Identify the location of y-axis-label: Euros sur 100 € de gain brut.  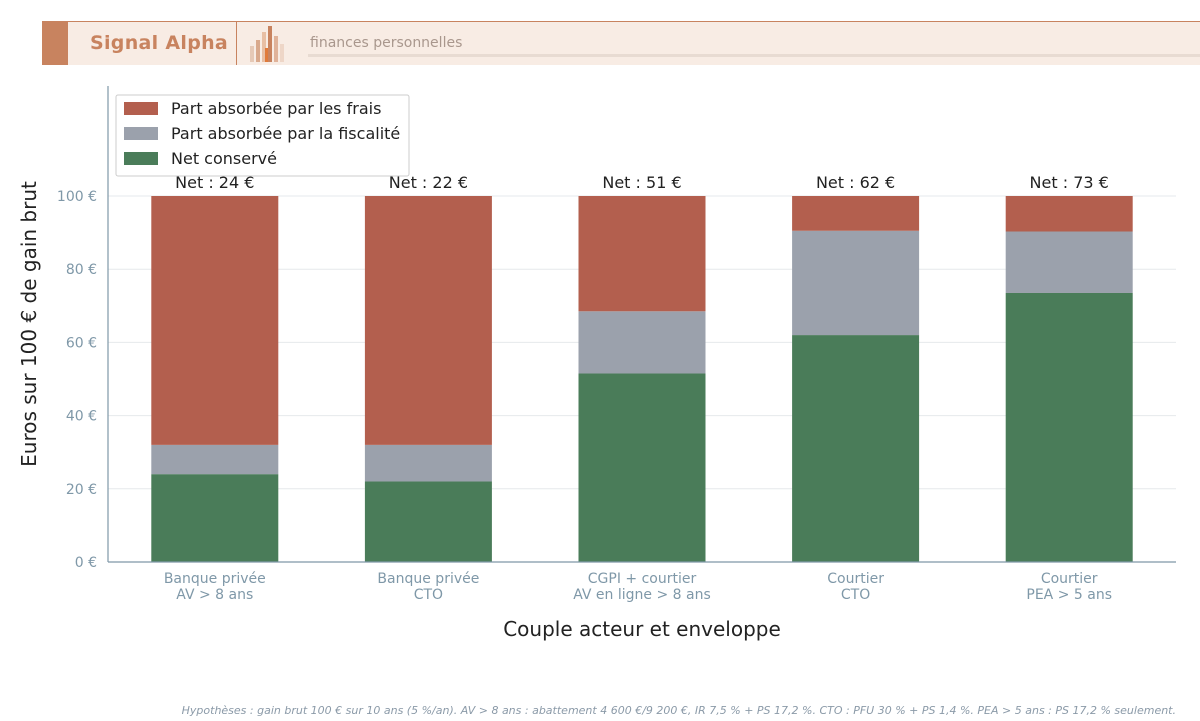
(29, 324).